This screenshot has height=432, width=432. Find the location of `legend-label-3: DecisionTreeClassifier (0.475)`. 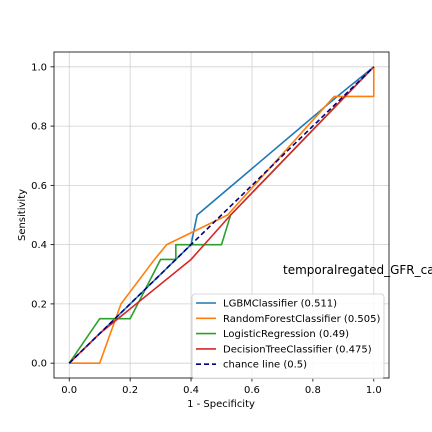

legend-label-3: DecisionTreeClassifier (0.475) is located at coordinates (297, 349).